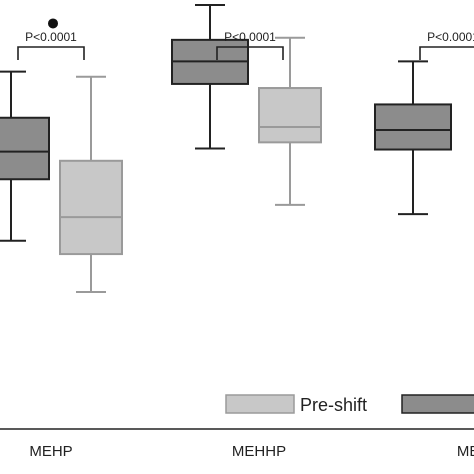  I want to click on box-mehp-s1-iqr, so click(91, 207).